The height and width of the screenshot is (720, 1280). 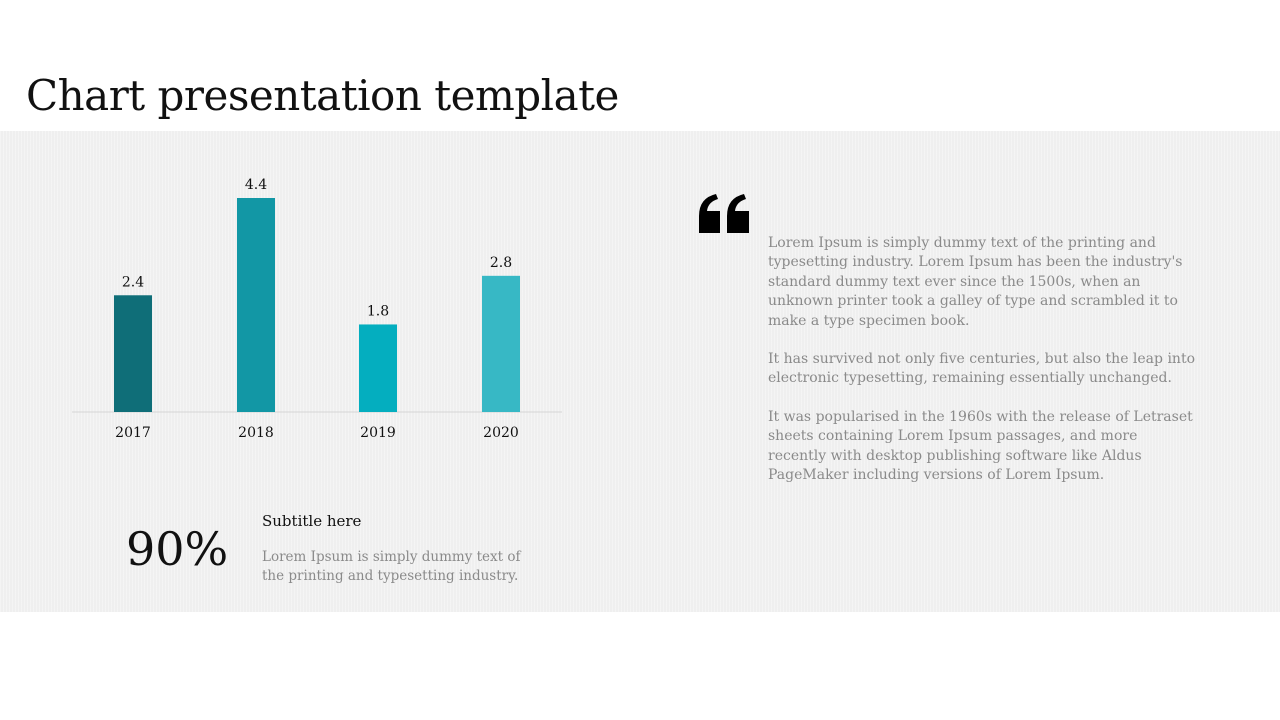 I want to click on data-label-2019: 1.8, so click(x=378, y=311).